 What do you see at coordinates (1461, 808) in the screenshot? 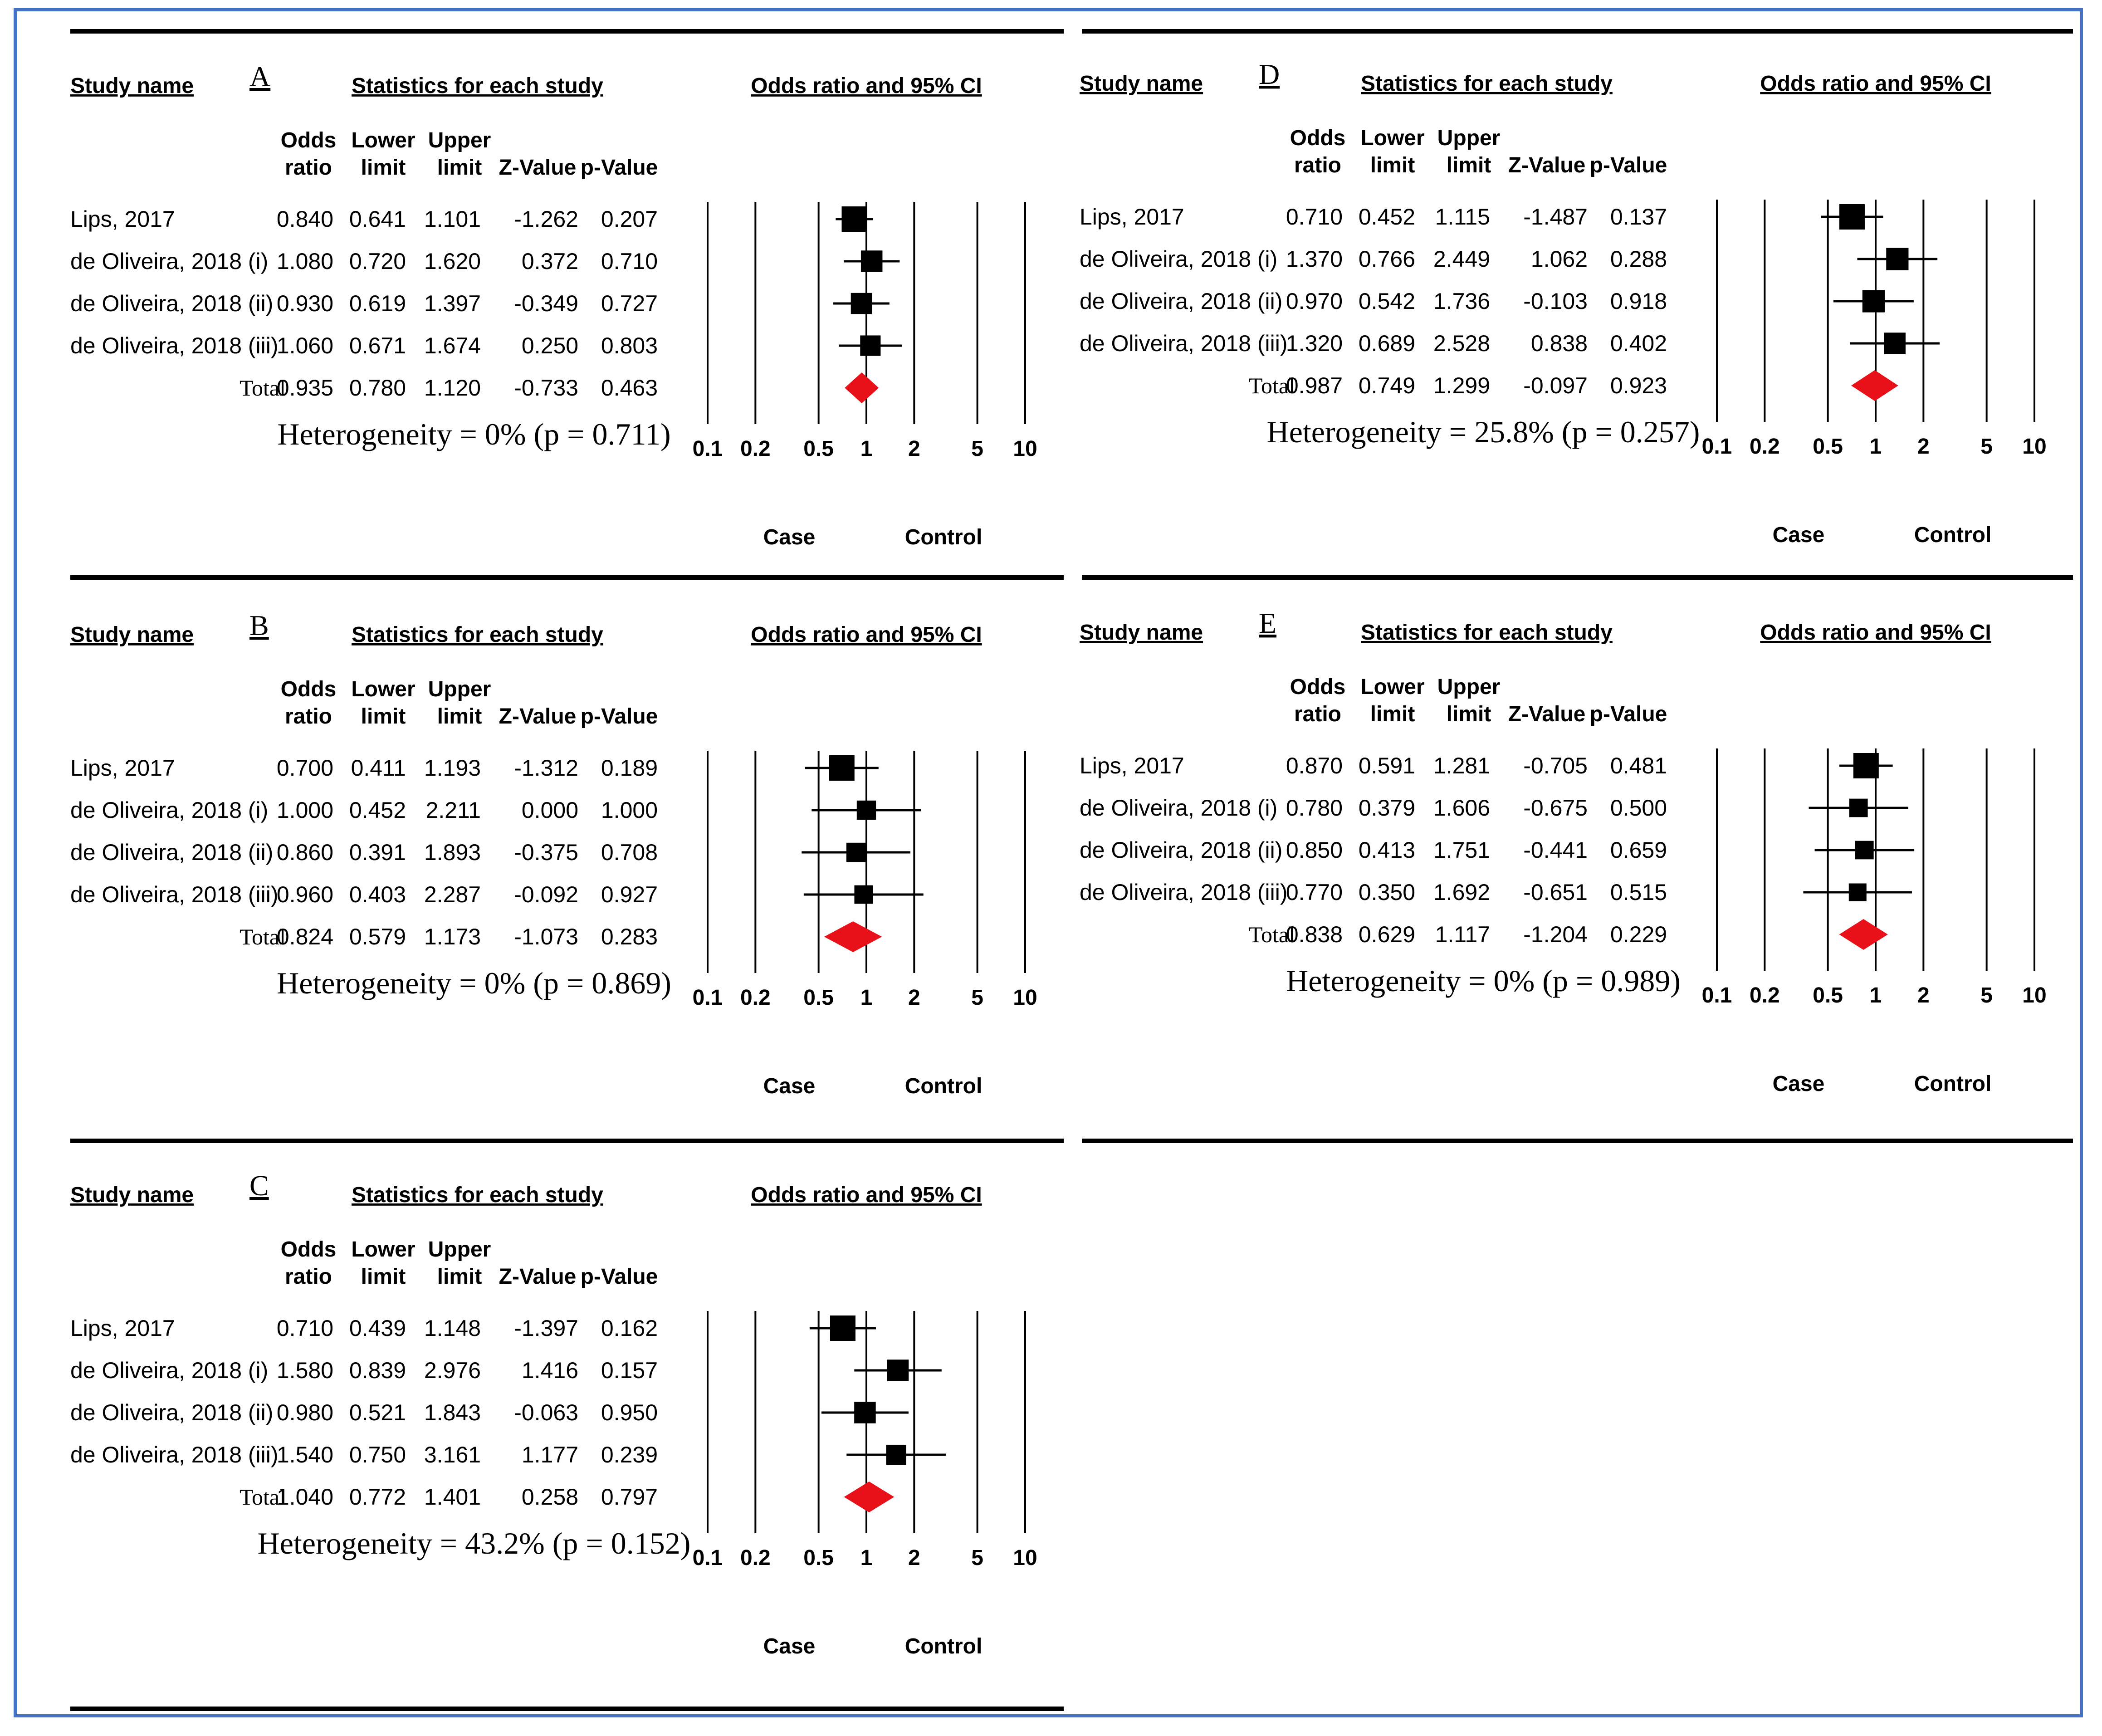
I see `study-upper: 1.606` at bounding box center [1461, 808].